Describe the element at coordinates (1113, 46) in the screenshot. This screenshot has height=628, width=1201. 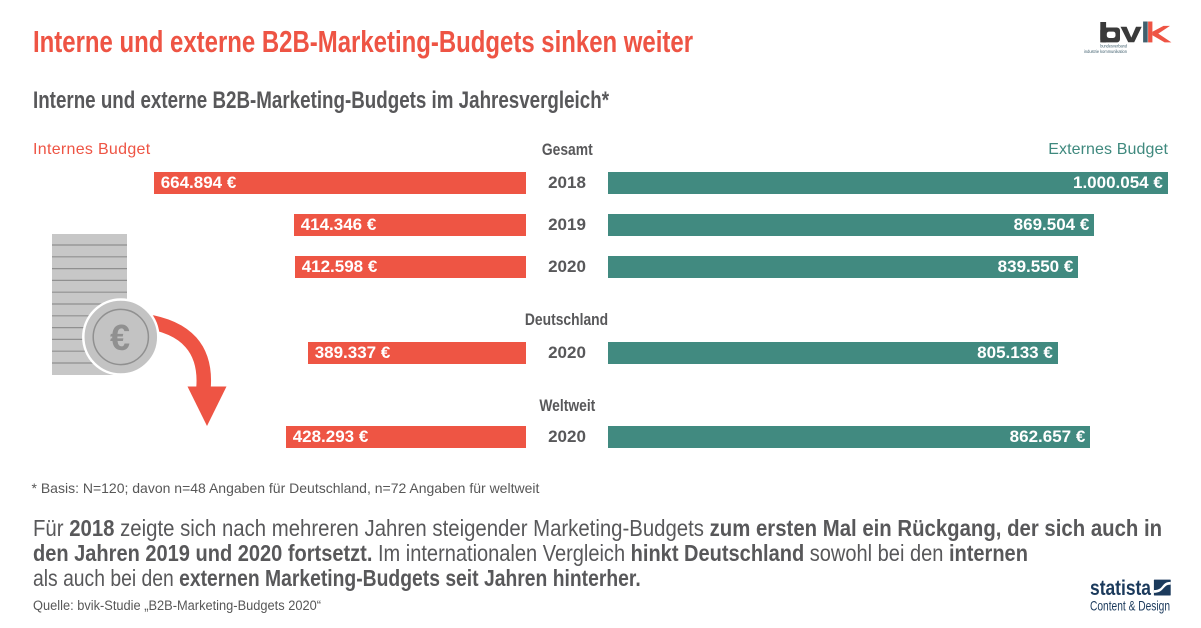
I see `svg-text: bundesverband` at that location.